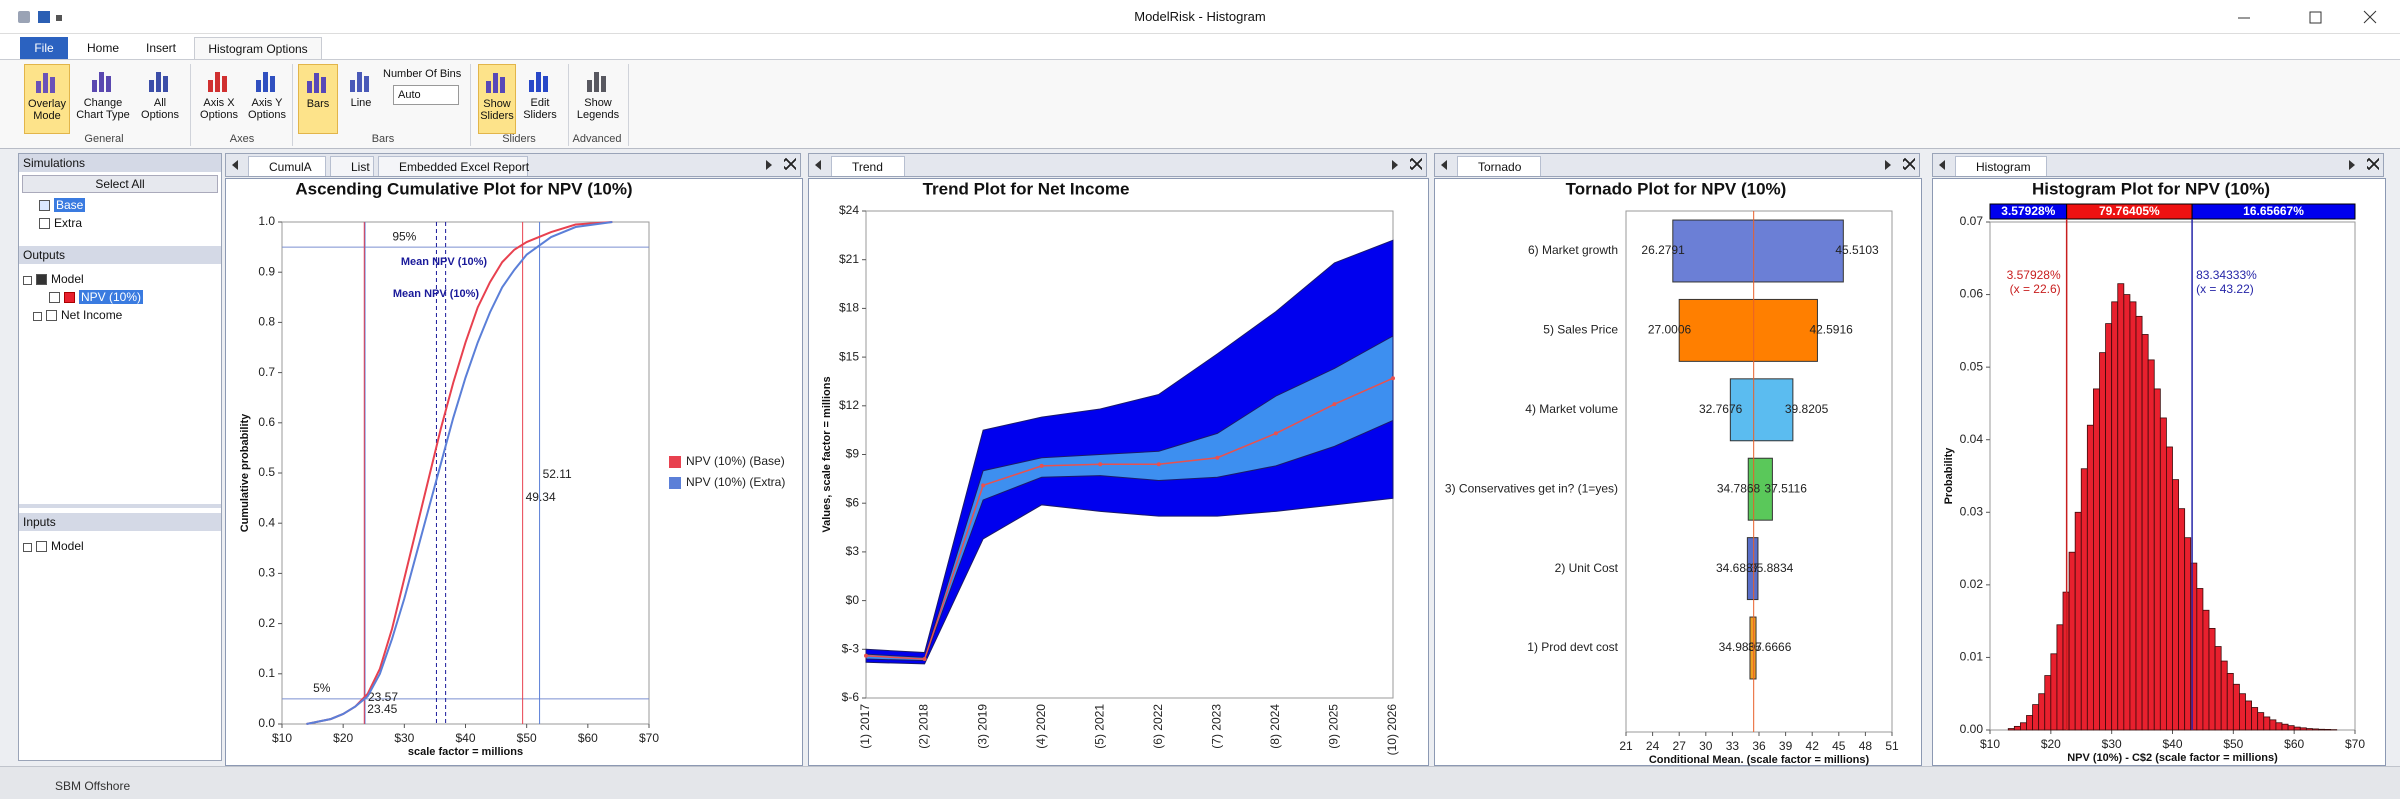  What do you see at coordinates (219, 99) in the screenshot?
I see `ribbon-button: Axis X Options` at bounding box center [219, 99].